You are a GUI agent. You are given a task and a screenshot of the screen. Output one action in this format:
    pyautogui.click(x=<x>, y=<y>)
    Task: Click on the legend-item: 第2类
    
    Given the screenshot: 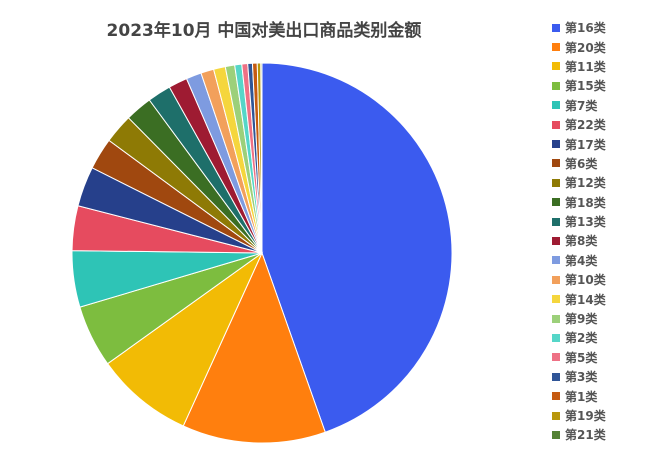 What is the action you would take?
    pyautogui.click(x=579, y=337)
    